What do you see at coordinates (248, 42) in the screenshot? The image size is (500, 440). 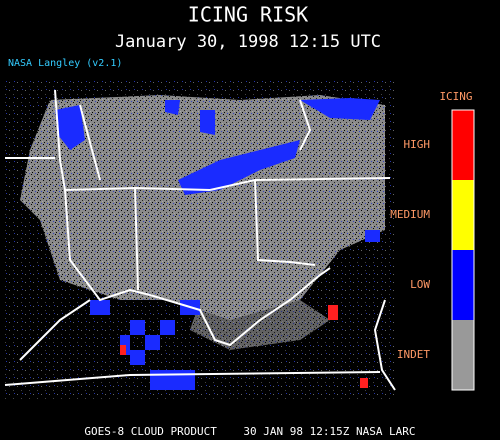 I see `subtitle: January 30, 1998 12:15 UTC` at bounding box center [248, 42].